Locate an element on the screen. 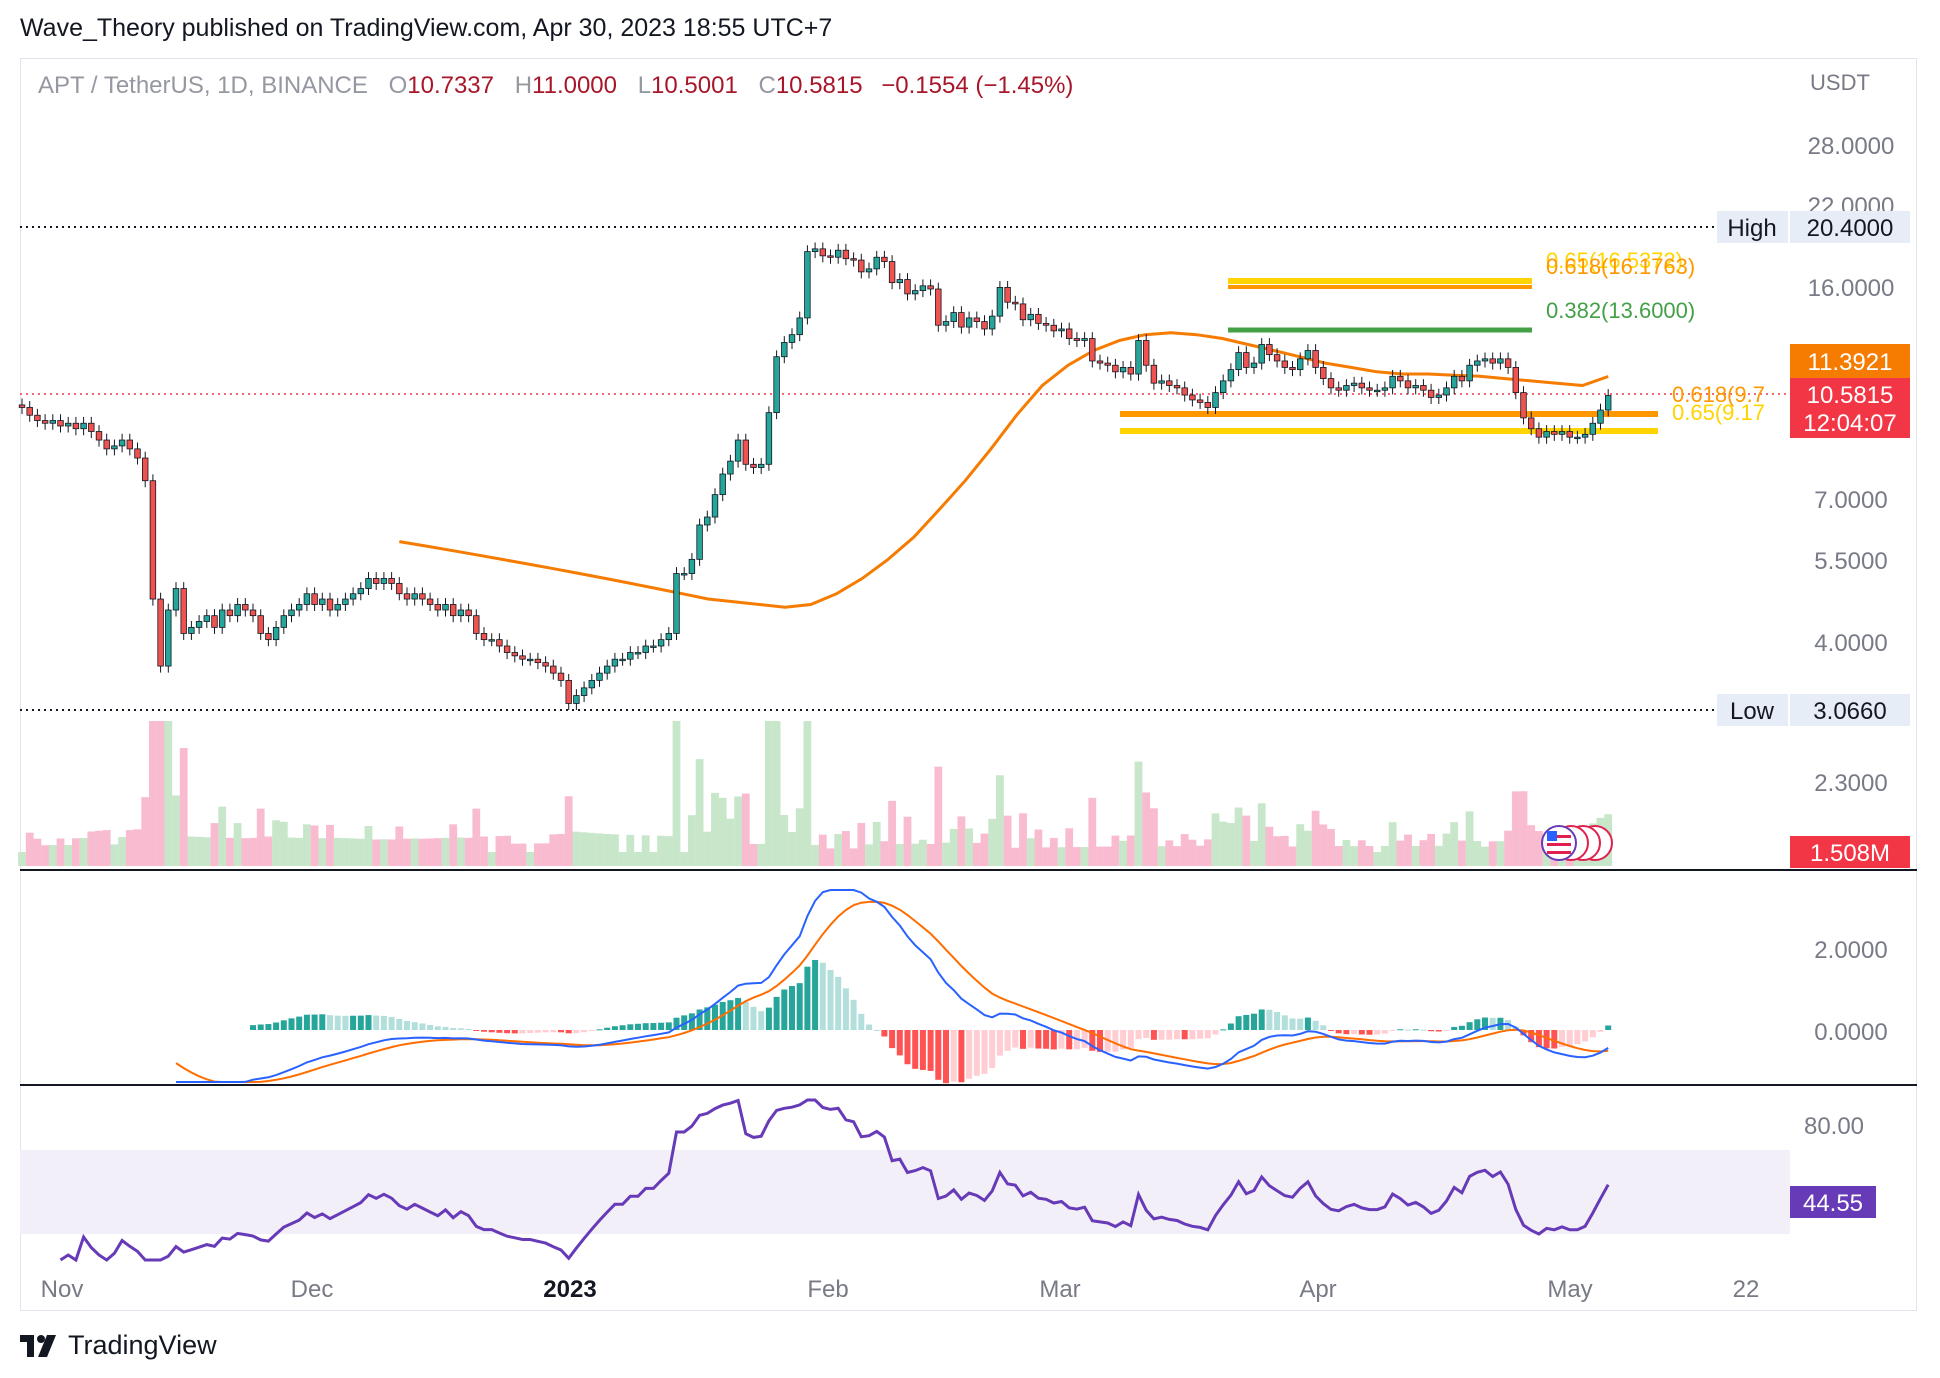 The height and width of the screenshot is (1378, 1940). x-tick: Apr is located at coordinates (1317, 1289).